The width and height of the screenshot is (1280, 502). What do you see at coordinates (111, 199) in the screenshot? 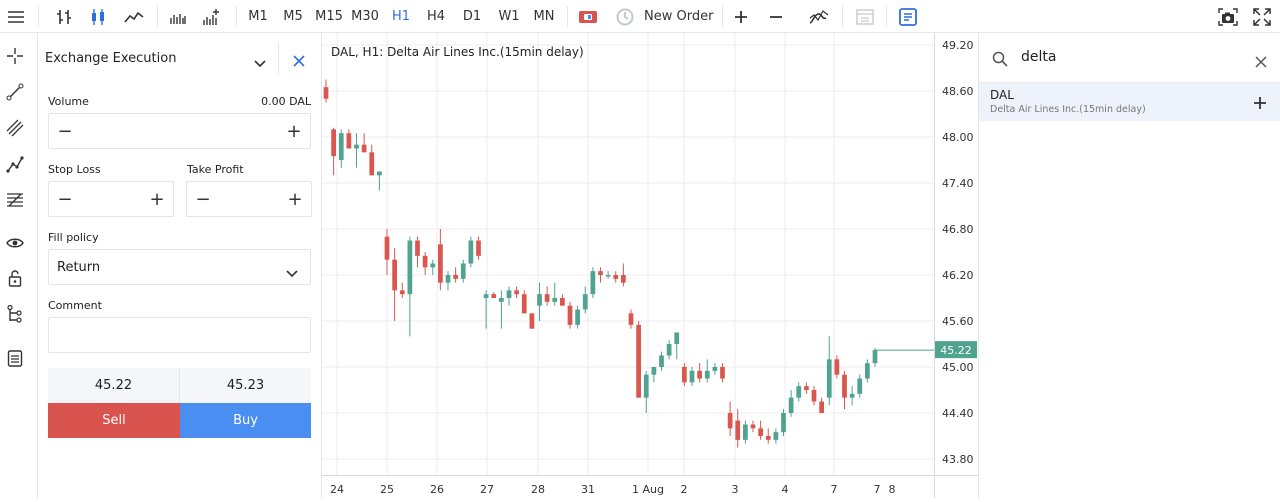
I see `stop-loss-stepper: − +` at bounding box center [111, 199].